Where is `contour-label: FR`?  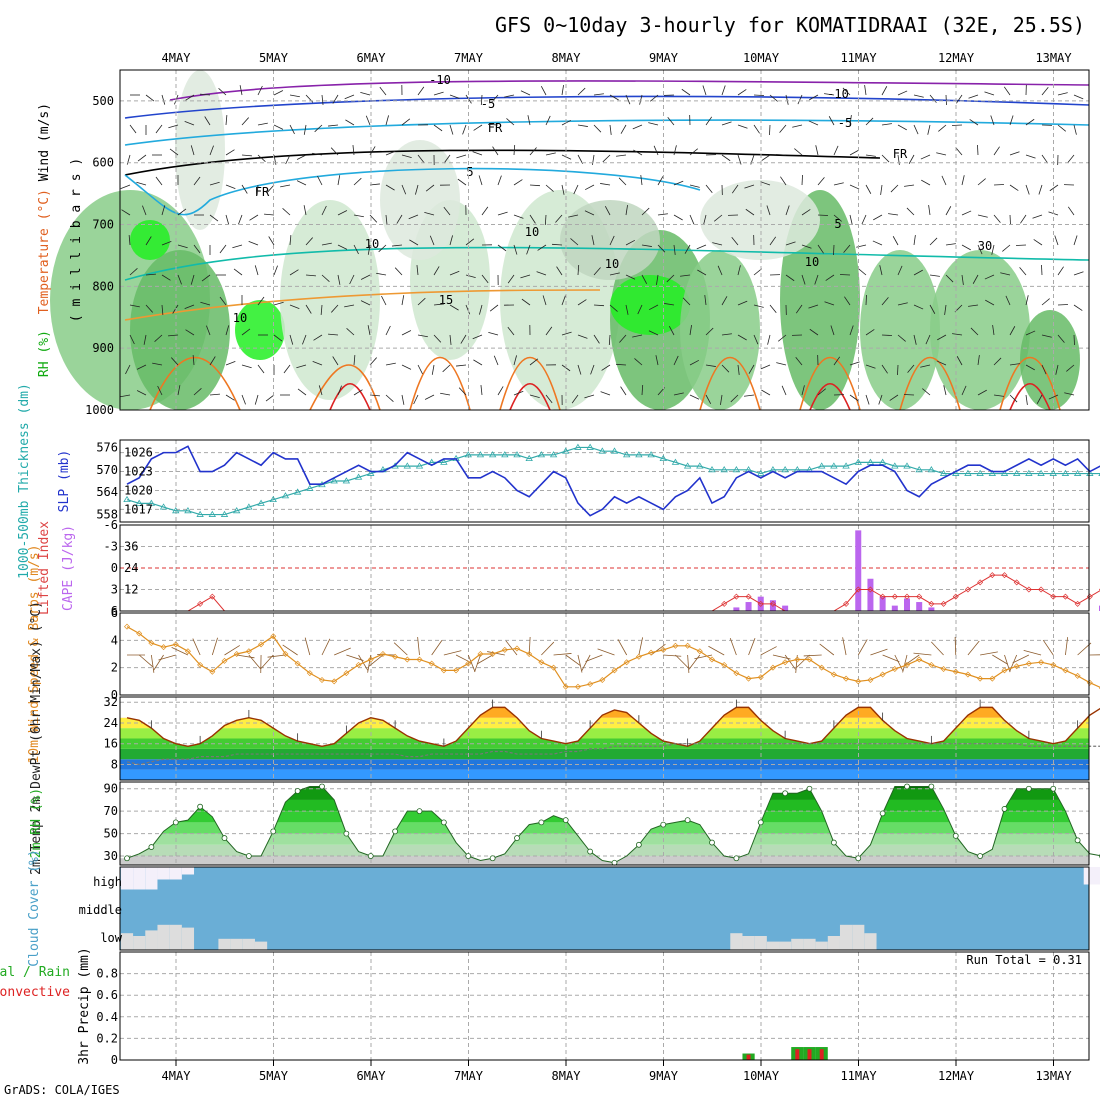 contour-label: FR is located at coordinates (262, 192).